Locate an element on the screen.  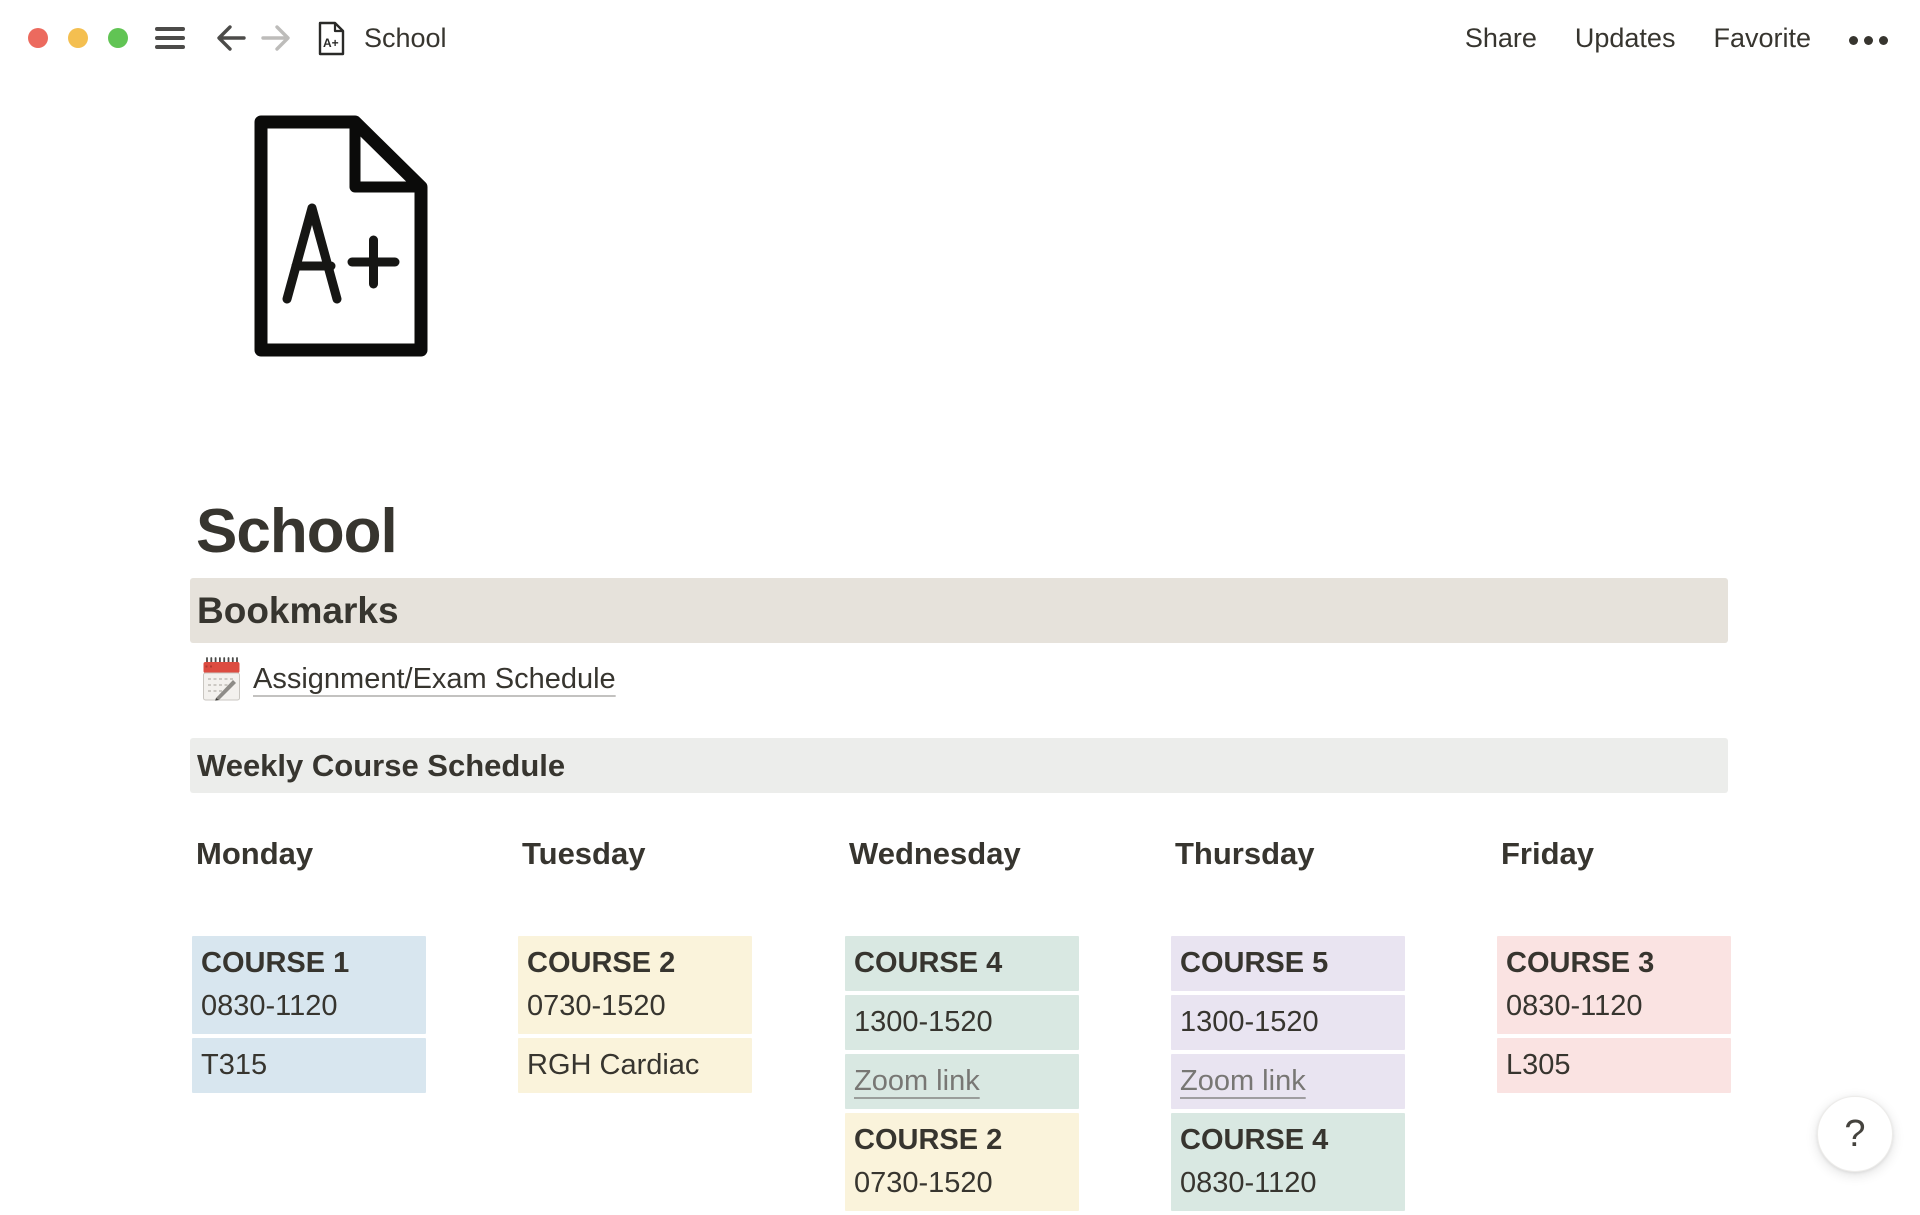
schedule-section-header: Weekly Course Schedule is located at coordinates (959, 765).